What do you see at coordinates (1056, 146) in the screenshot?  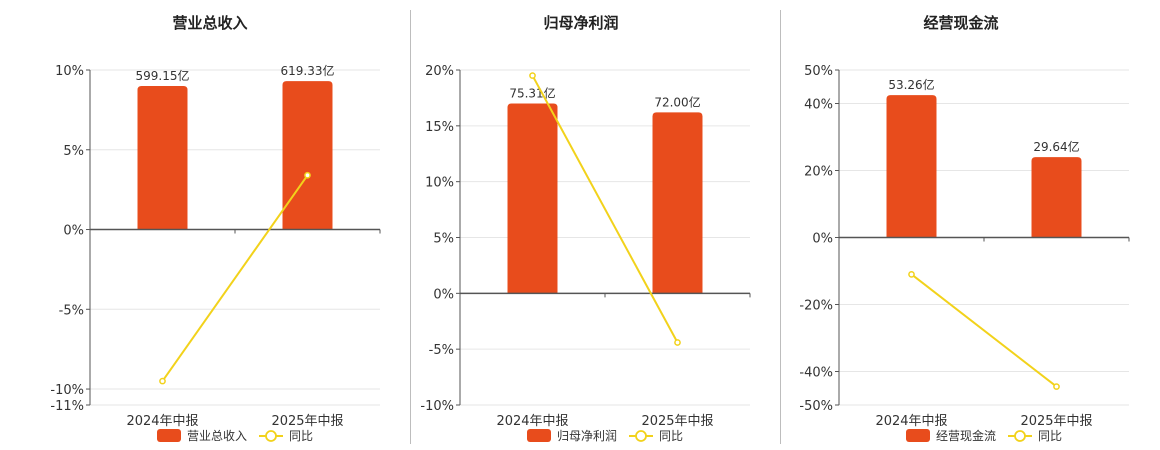 I see `bar-data-label: 29.64亿` at bounding box center [1056, 146].